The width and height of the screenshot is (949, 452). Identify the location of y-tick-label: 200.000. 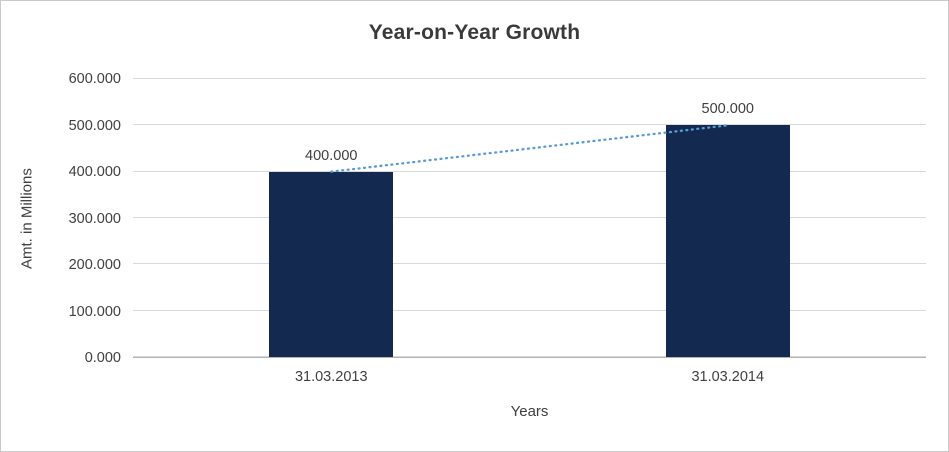
(94, 265).